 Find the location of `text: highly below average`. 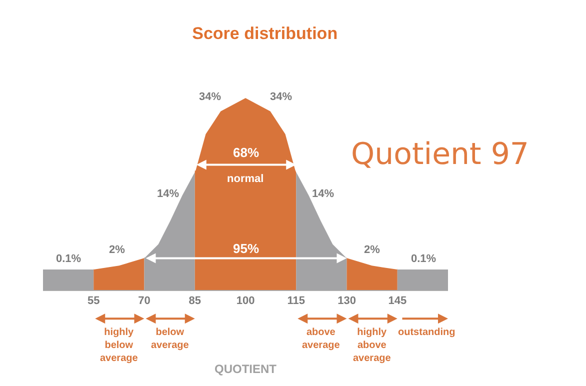

text: highly below average is located at coordinates (119, 345).